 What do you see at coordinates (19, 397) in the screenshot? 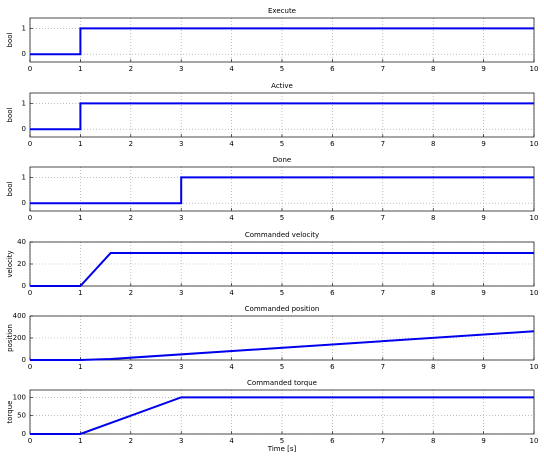
I see `y-tick-label: 100` at bounding box center [19, 397].